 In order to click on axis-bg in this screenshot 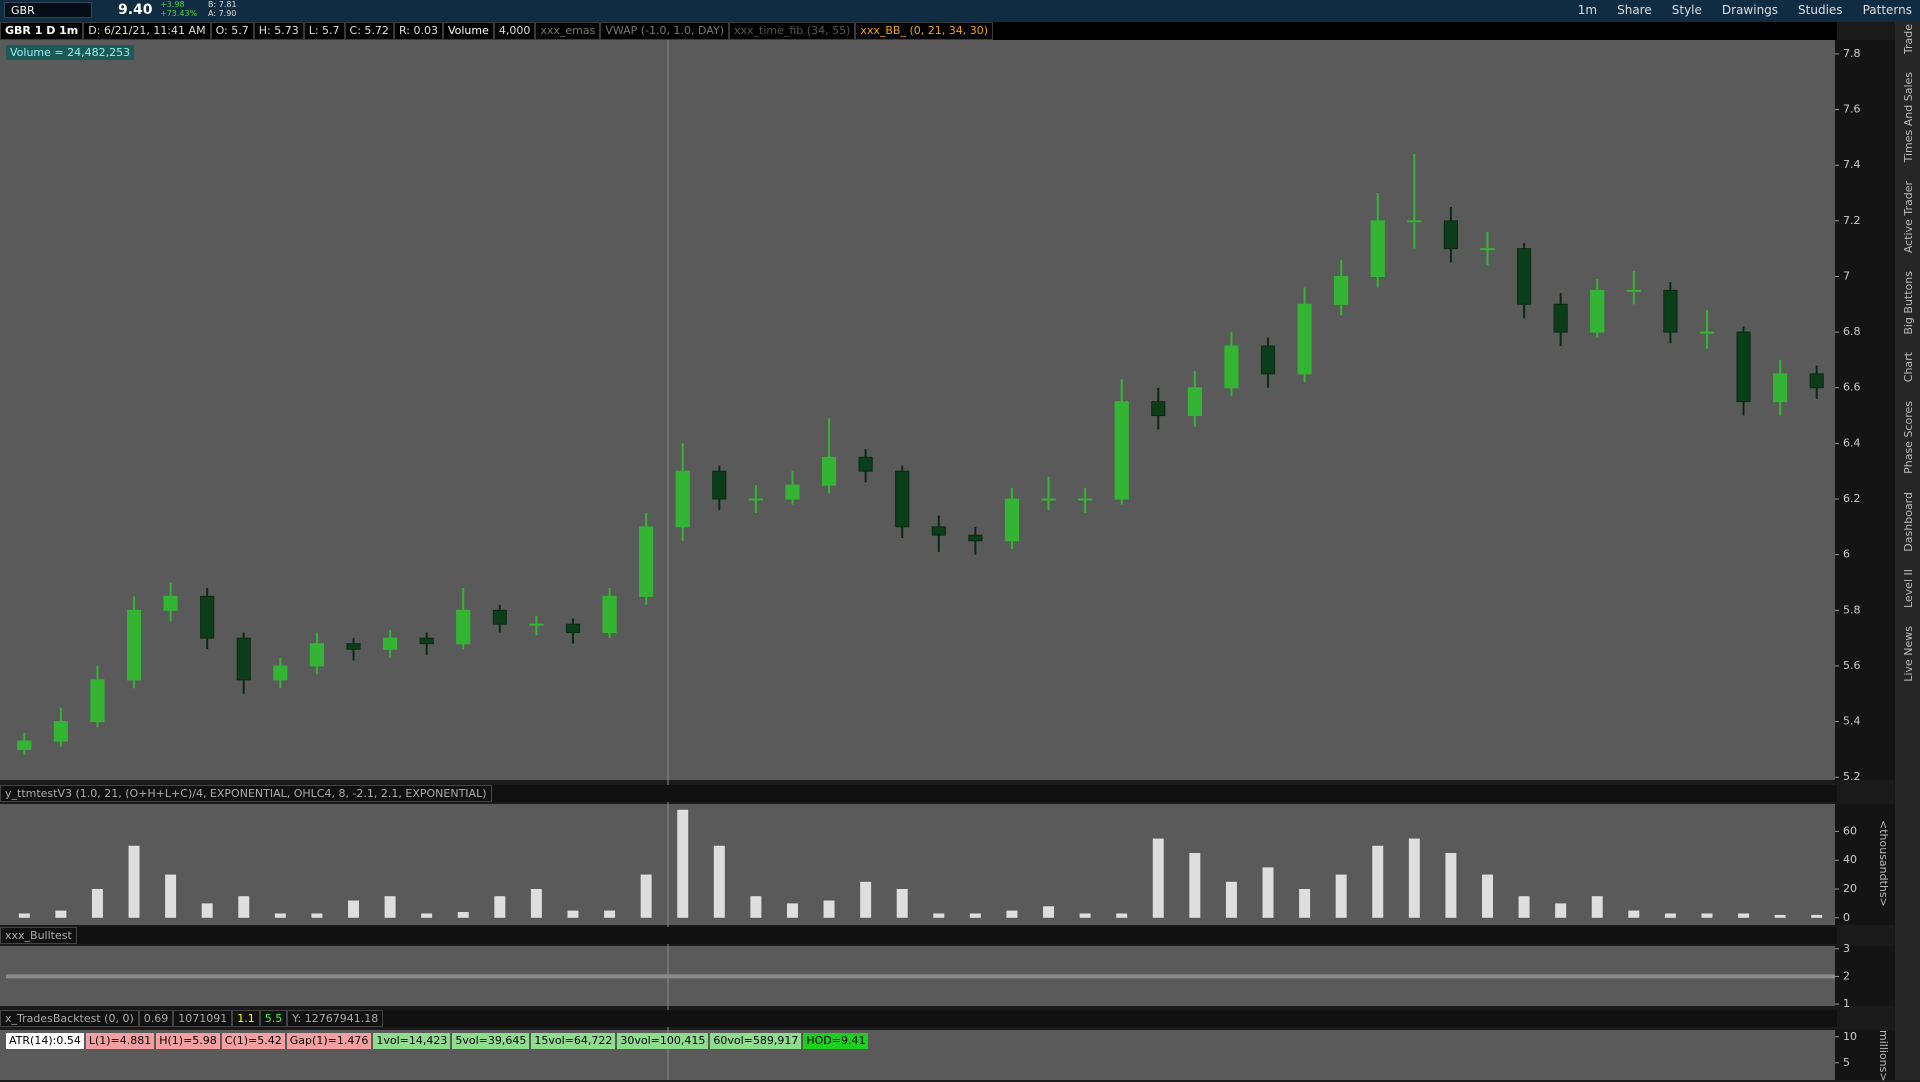, I will do `click(1865, 1055)`.